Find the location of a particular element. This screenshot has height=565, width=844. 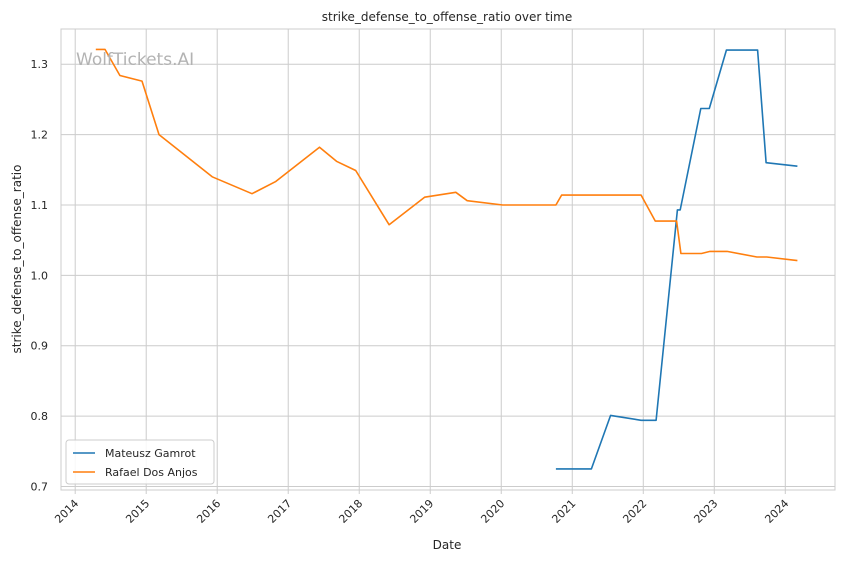

legend-box is located at coordinates (140, 462).